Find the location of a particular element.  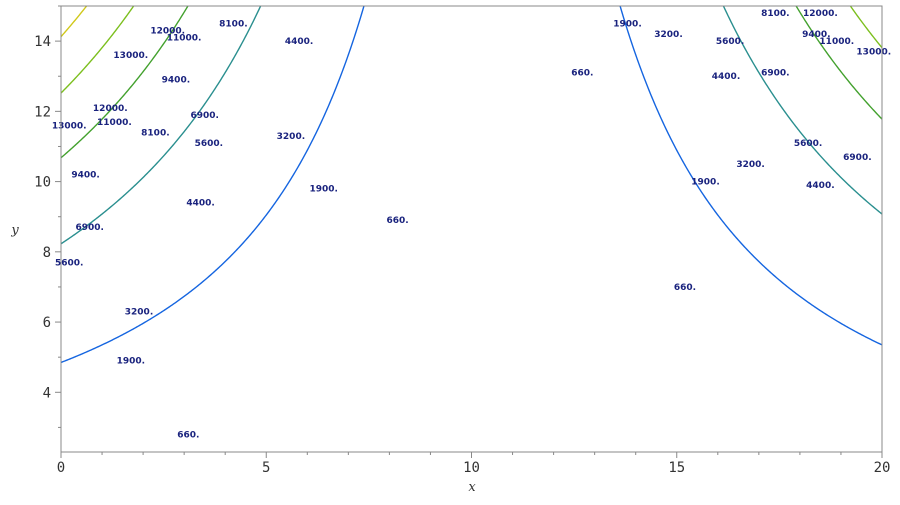

y-tick-label: 4 is located at coordinates (47, 393).